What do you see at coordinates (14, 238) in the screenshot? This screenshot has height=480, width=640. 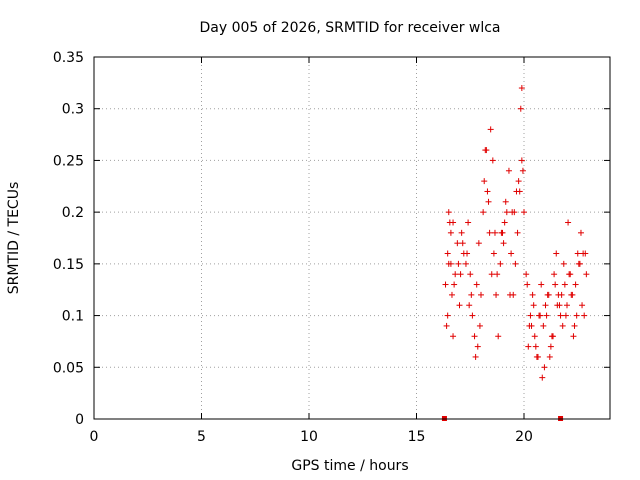 I see `y-axis-label: SRMTID / TECUs` at bounding box center [14, 238].